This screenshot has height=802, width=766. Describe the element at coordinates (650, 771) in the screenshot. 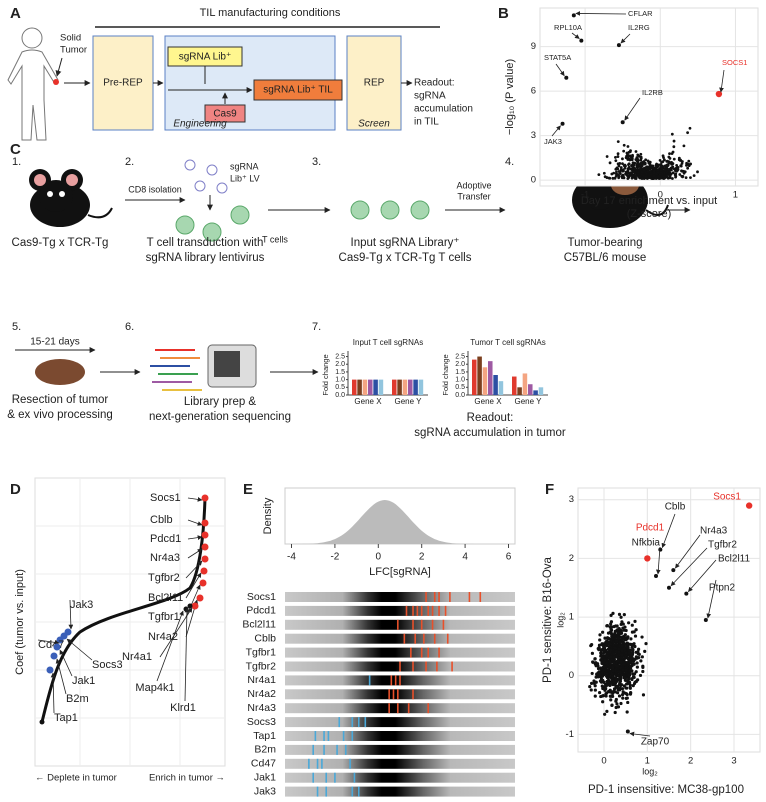

I see `x-axis-unit: log₂` at that location.